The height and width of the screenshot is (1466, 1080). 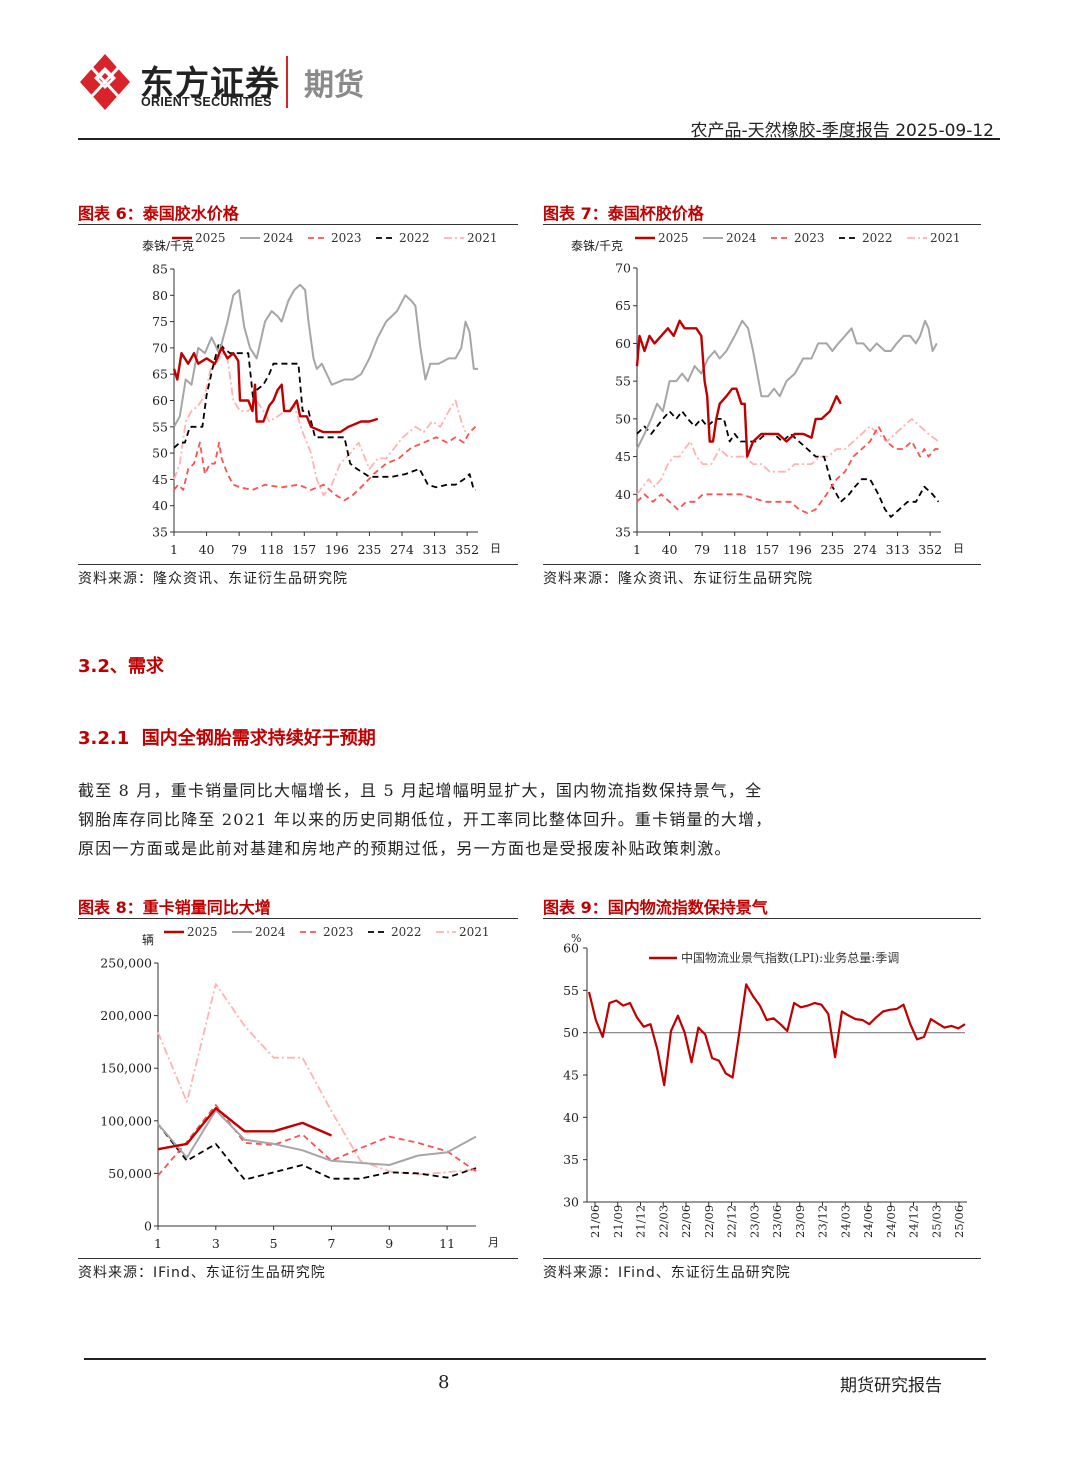 I want to click on footer-rule, so click(x=535, y=1359).